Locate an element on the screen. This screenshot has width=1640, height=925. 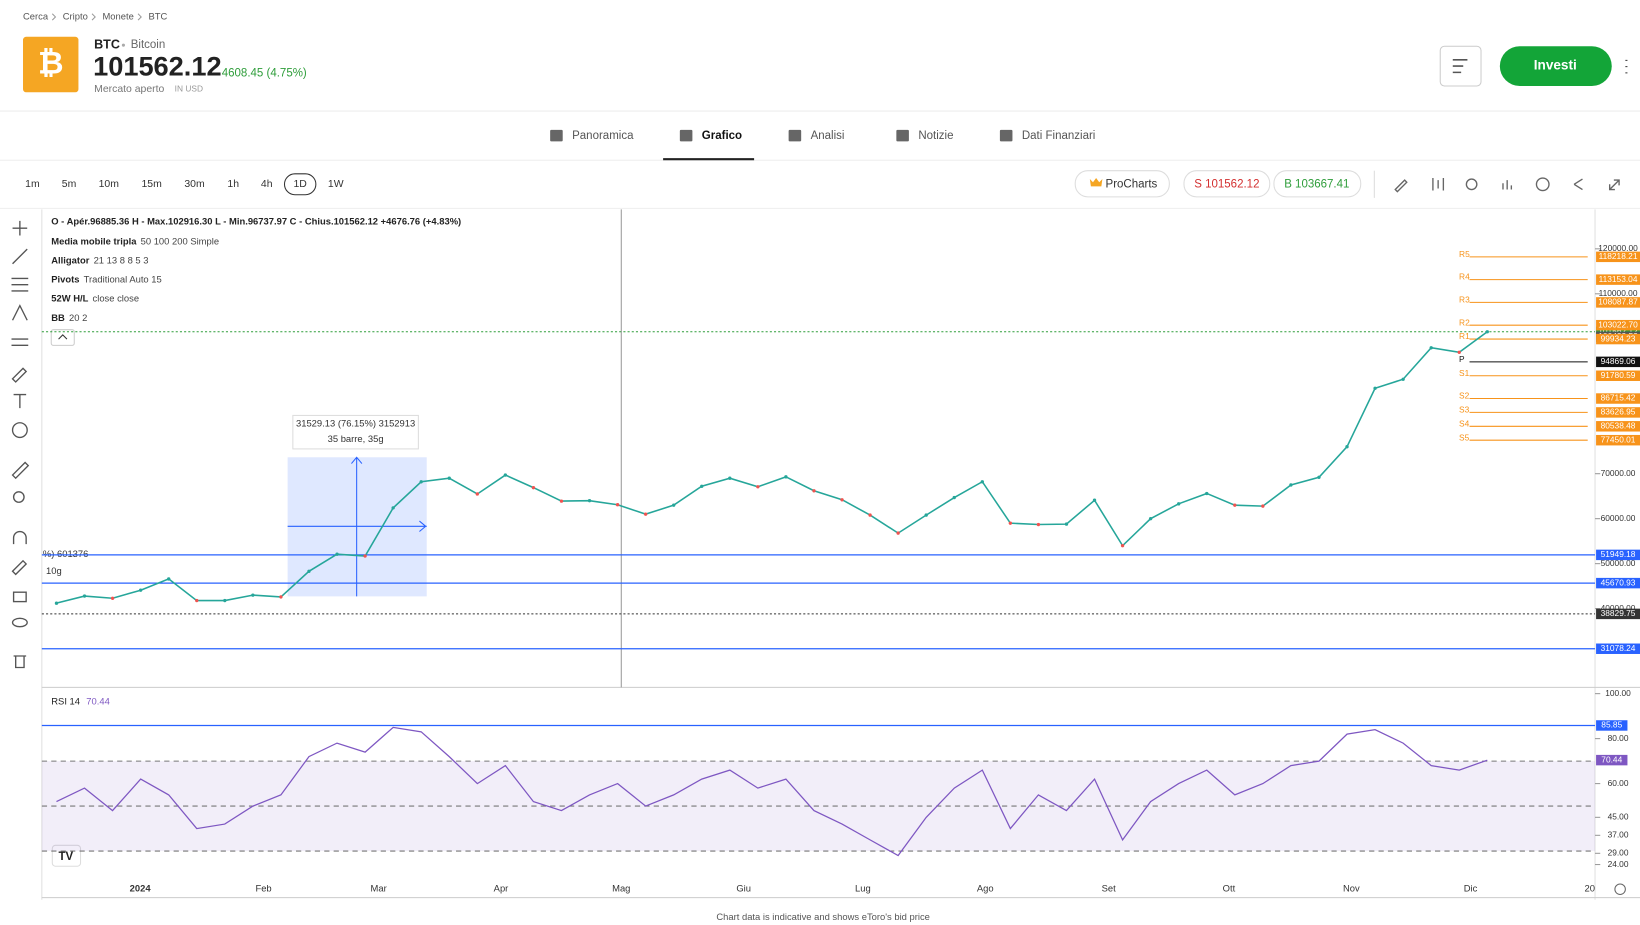
rsi-tick-label: 37.00 is located at coordinates (1618, 835).